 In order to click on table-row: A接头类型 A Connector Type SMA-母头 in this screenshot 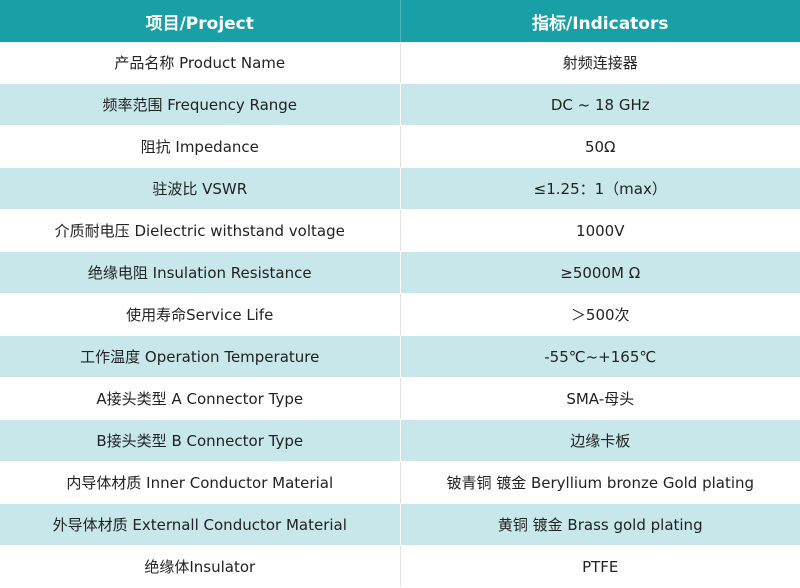, I will do `click(400, 398)`.